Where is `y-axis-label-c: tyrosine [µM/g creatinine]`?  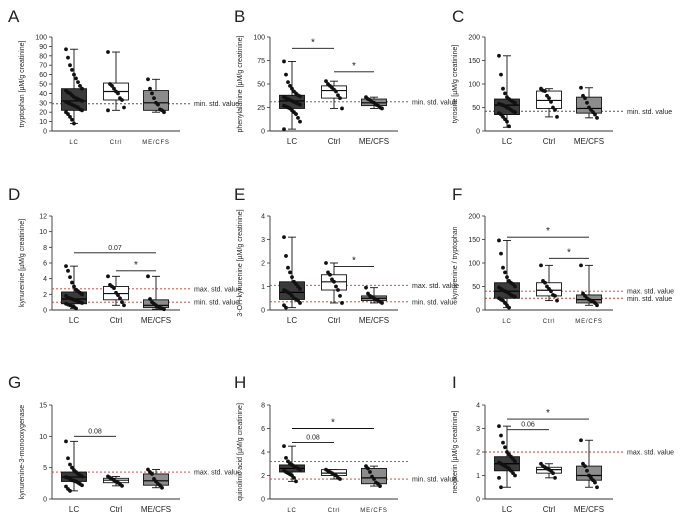
y-axis-label-c: tyrosine [µM/g creatinine] is located at coordinates (455, 84).